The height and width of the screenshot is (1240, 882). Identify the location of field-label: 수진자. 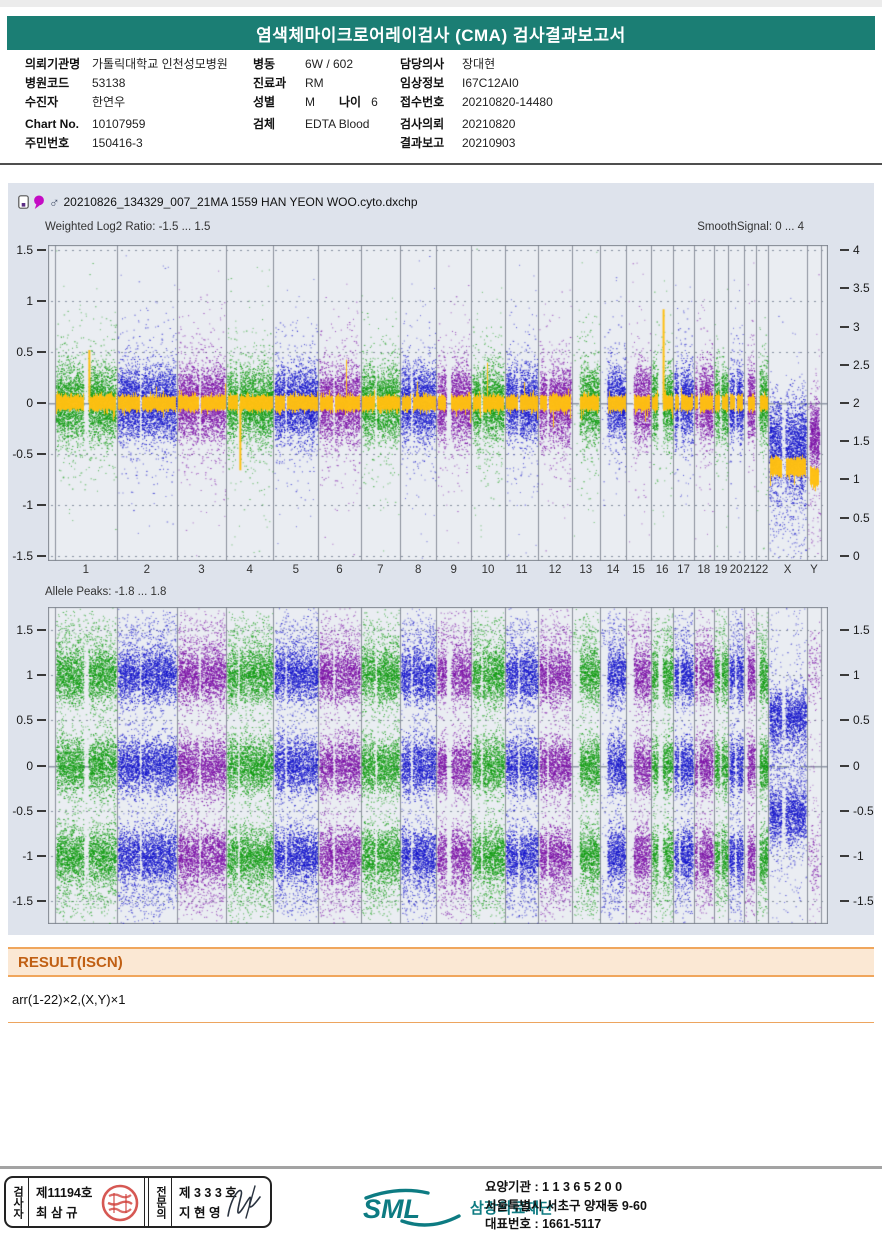
(42, 102).